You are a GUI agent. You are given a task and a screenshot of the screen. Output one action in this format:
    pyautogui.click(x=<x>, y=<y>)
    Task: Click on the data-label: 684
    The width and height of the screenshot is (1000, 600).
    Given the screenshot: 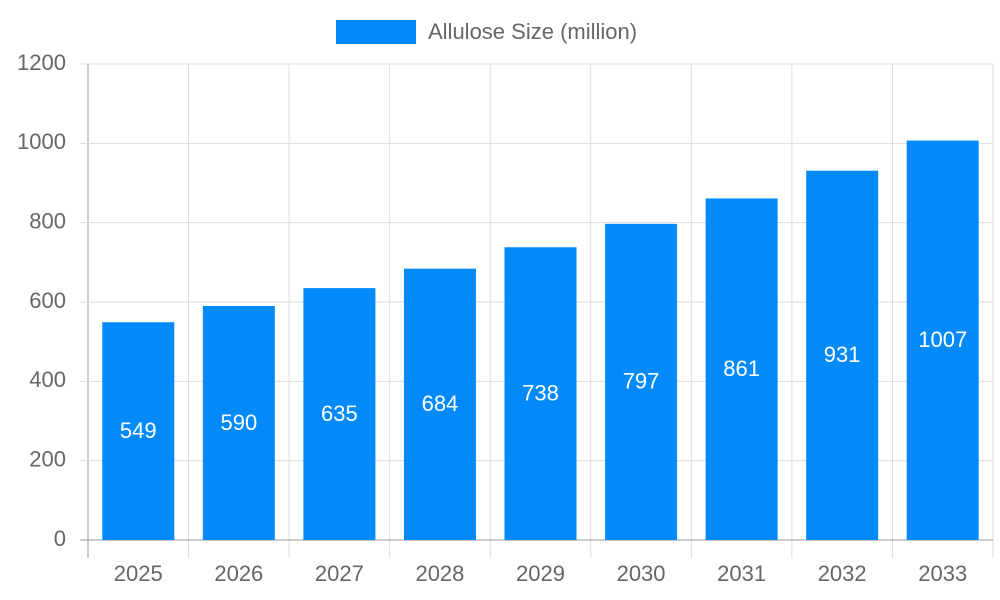 What is the action you would take?
    pyautogui.click(x=440, y=403)
    